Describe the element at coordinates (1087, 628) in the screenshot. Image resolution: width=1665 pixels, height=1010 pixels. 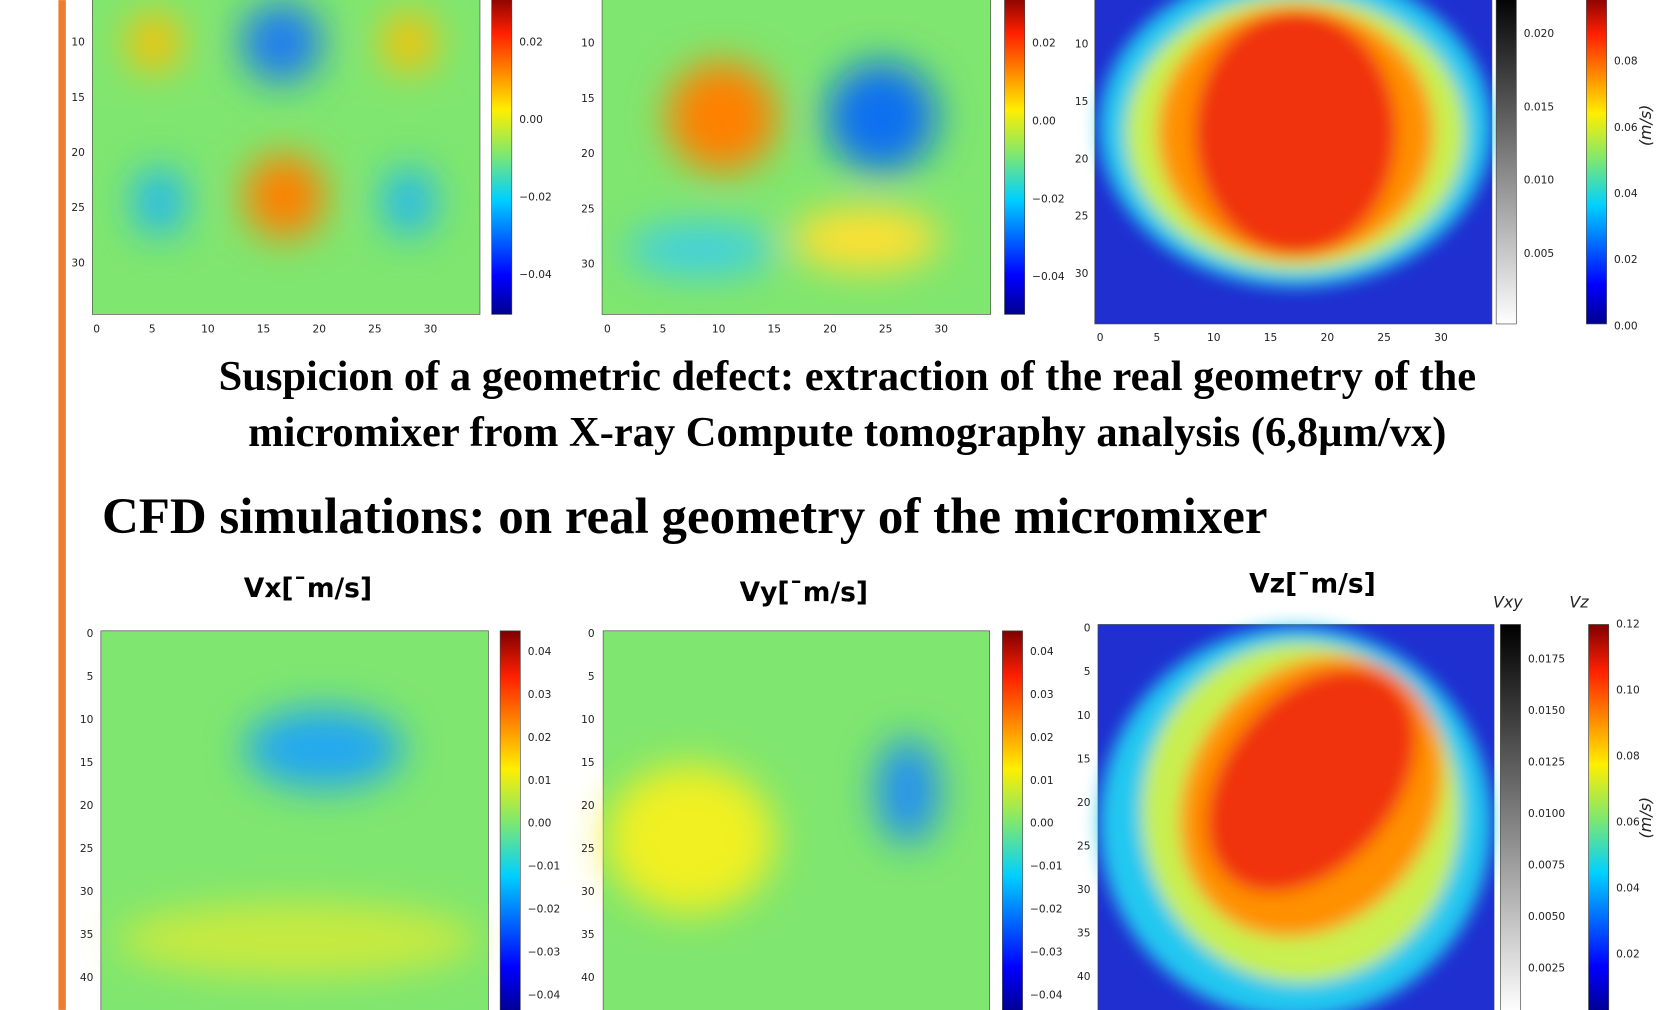
I see `y-tick-label: 0` at that location.